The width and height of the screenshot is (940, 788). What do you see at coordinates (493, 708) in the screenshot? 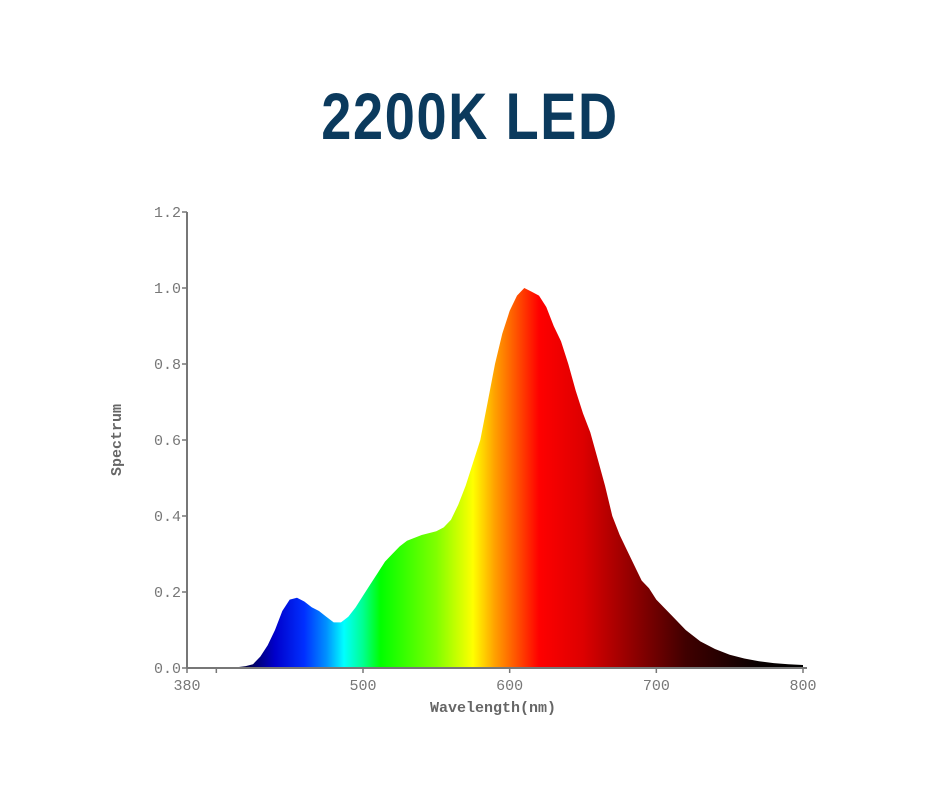
I see `x-axis-label: Wavelength(nm)` at bounding box center [493, 708].